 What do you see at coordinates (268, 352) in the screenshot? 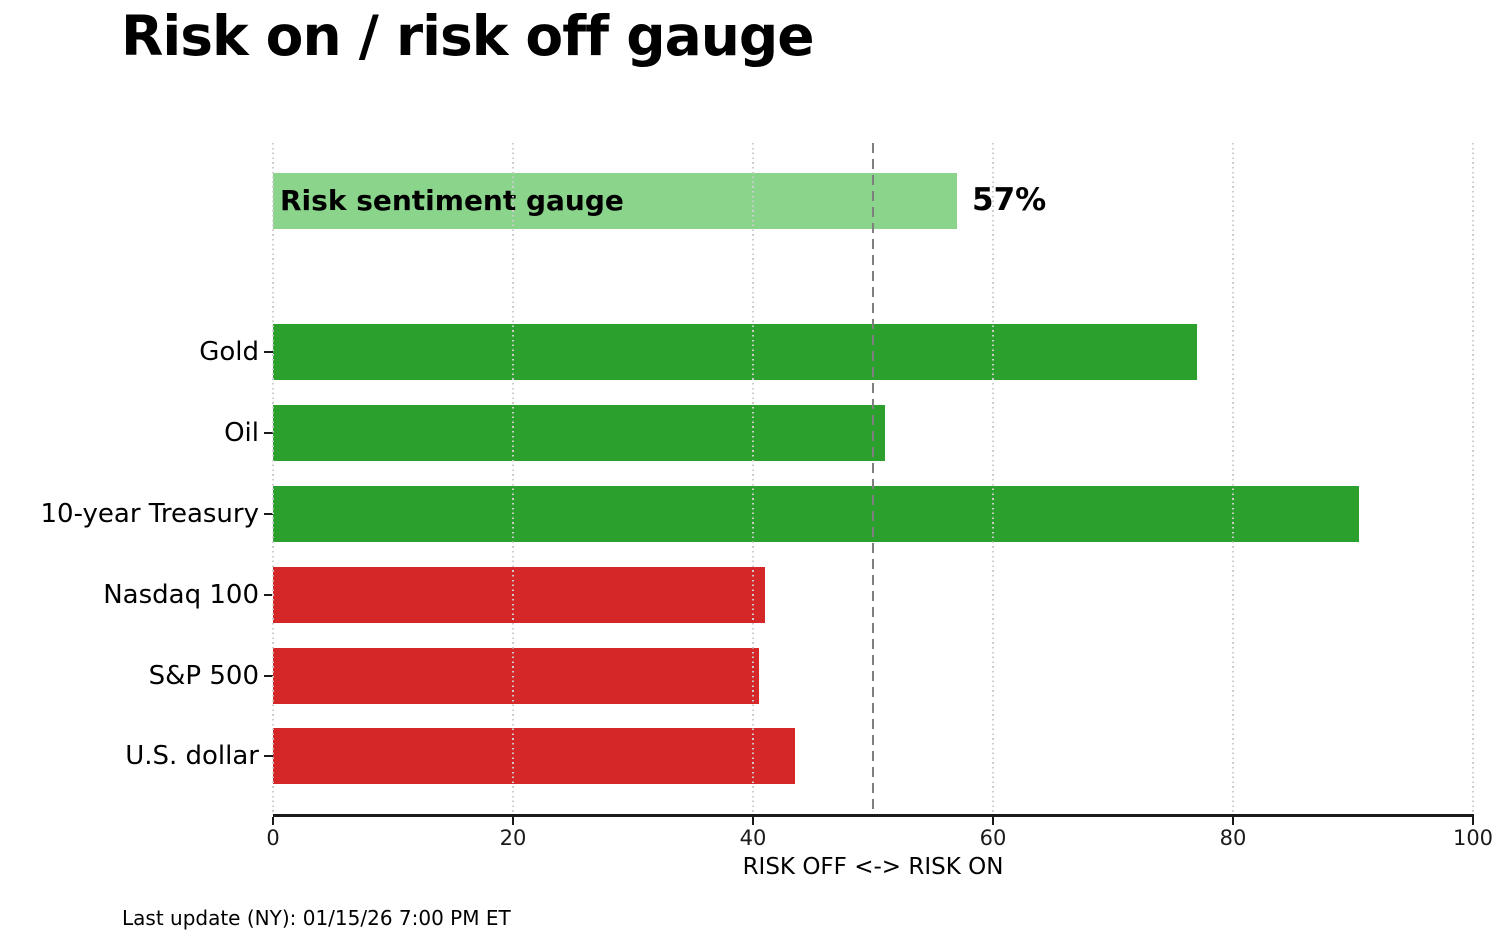
I see `y-tick-gold` at bounding box center [268, 352].